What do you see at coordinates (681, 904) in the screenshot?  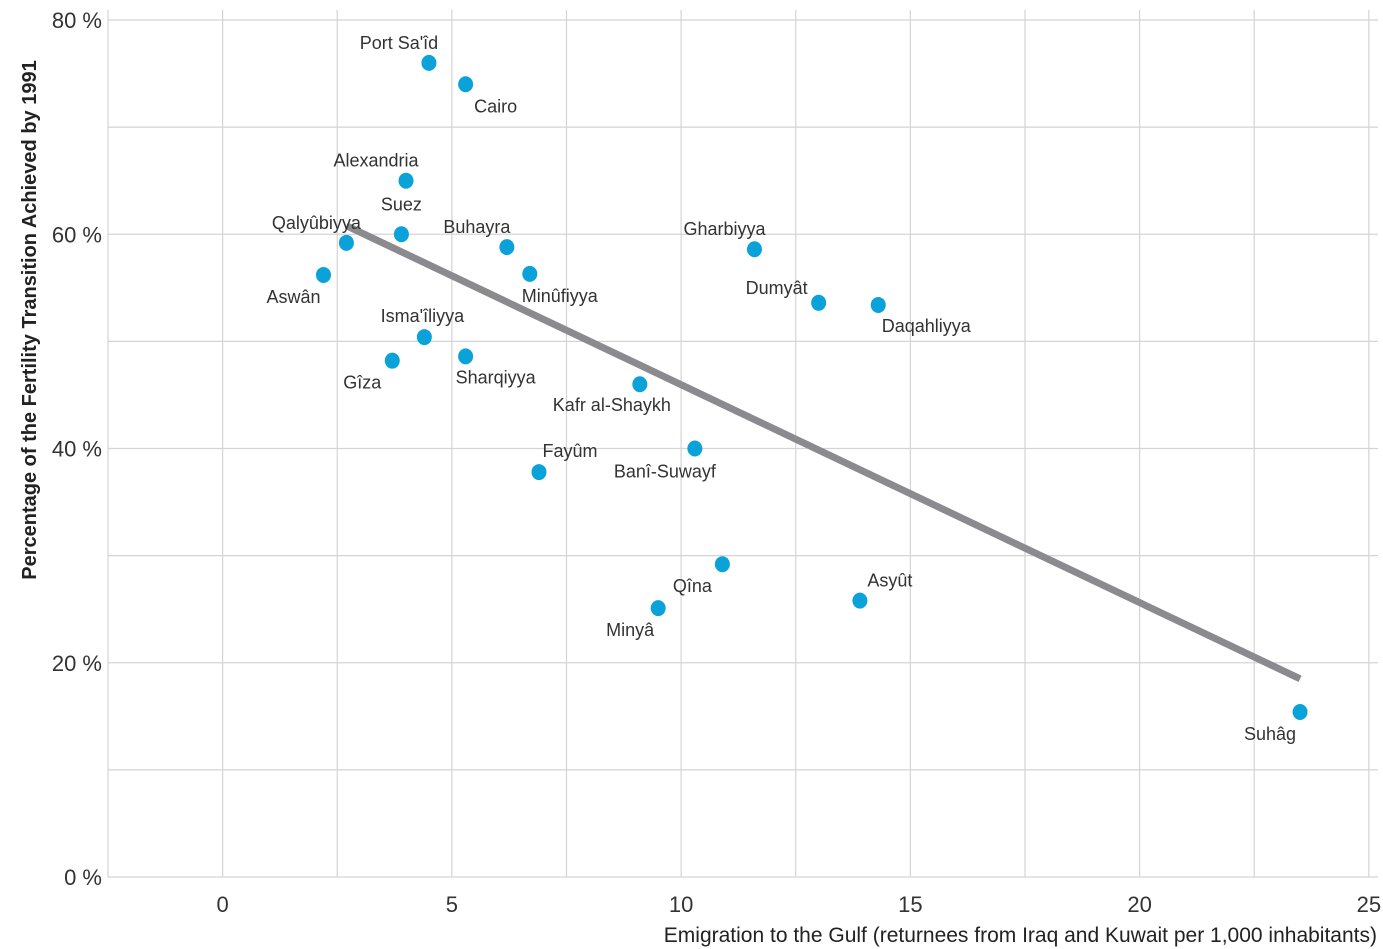 I see `x-tick-label: 10` at bounding box center [681, 904].